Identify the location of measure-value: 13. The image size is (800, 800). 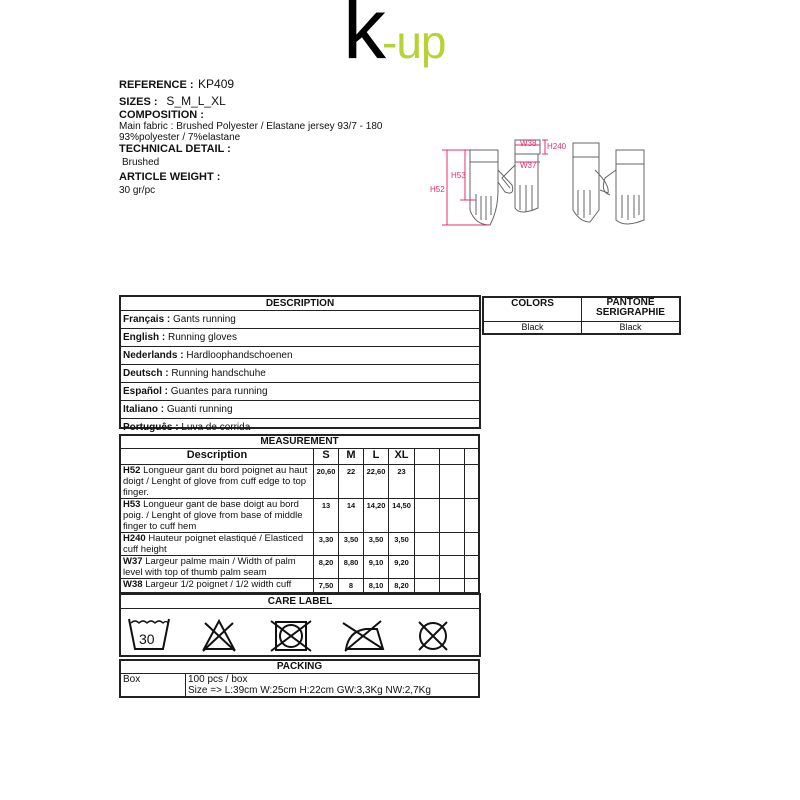
(326, 515).